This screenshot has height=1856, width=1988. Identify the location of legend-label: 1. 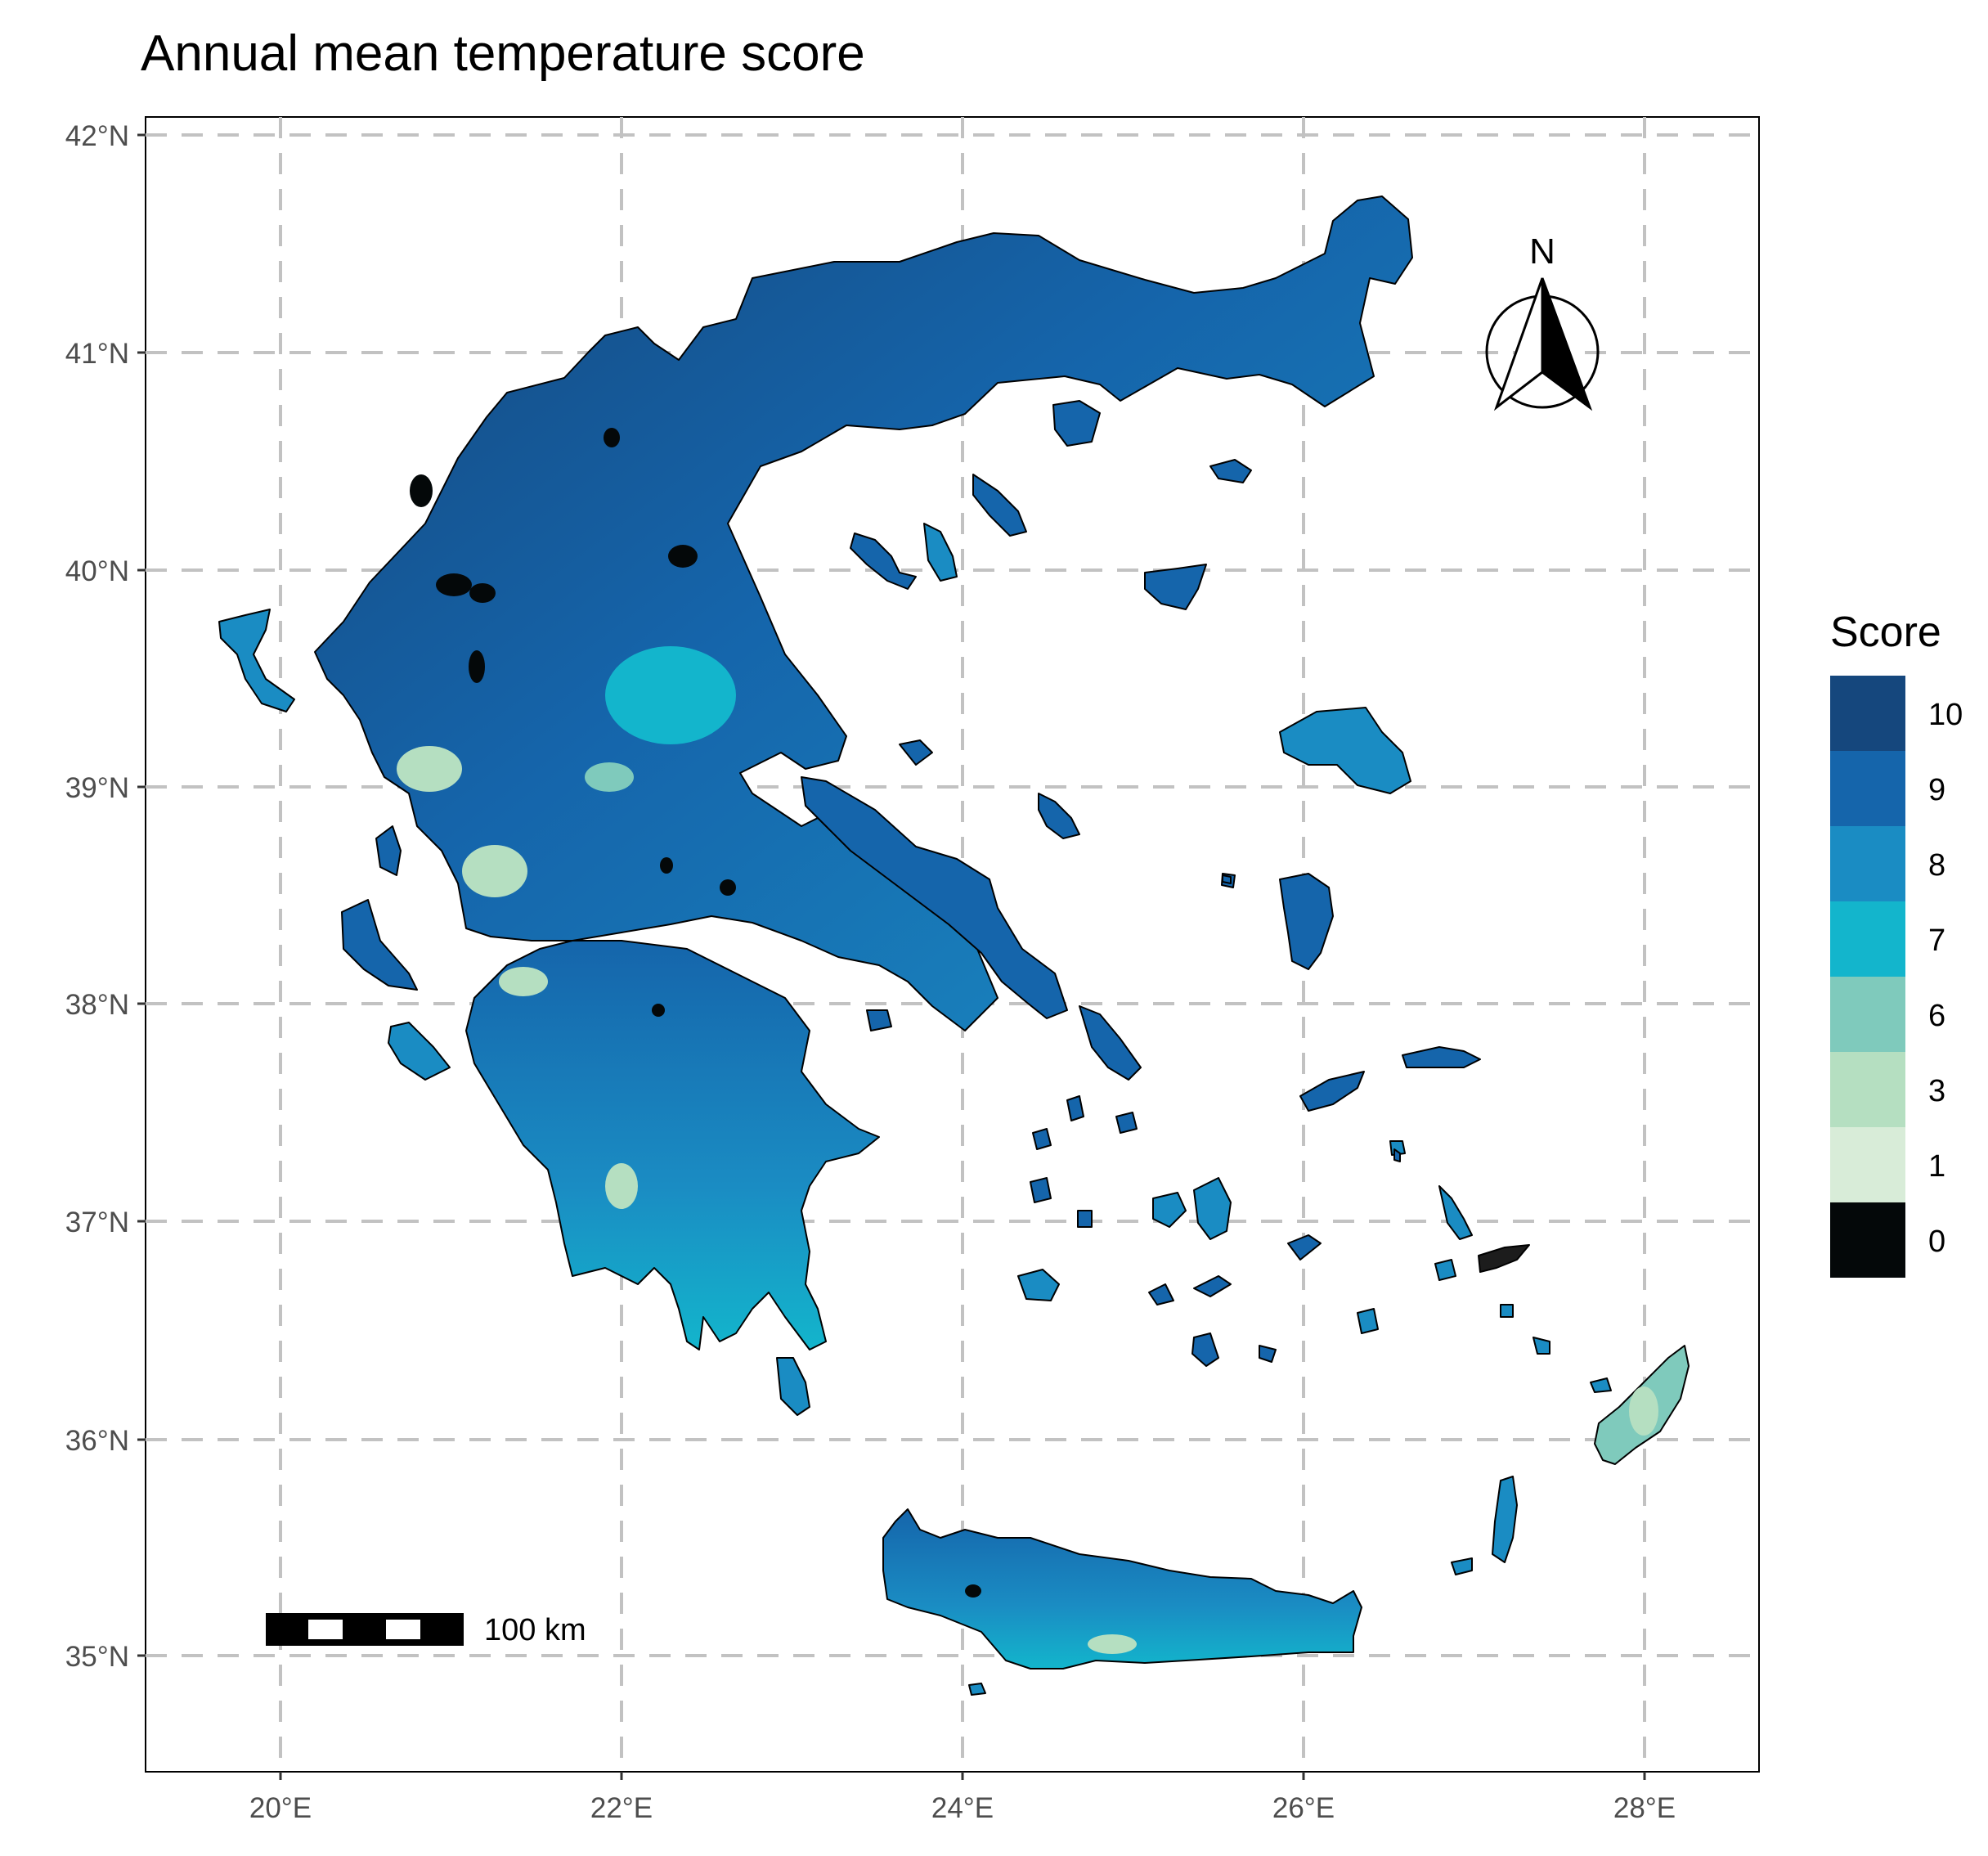
(1937, 1166).